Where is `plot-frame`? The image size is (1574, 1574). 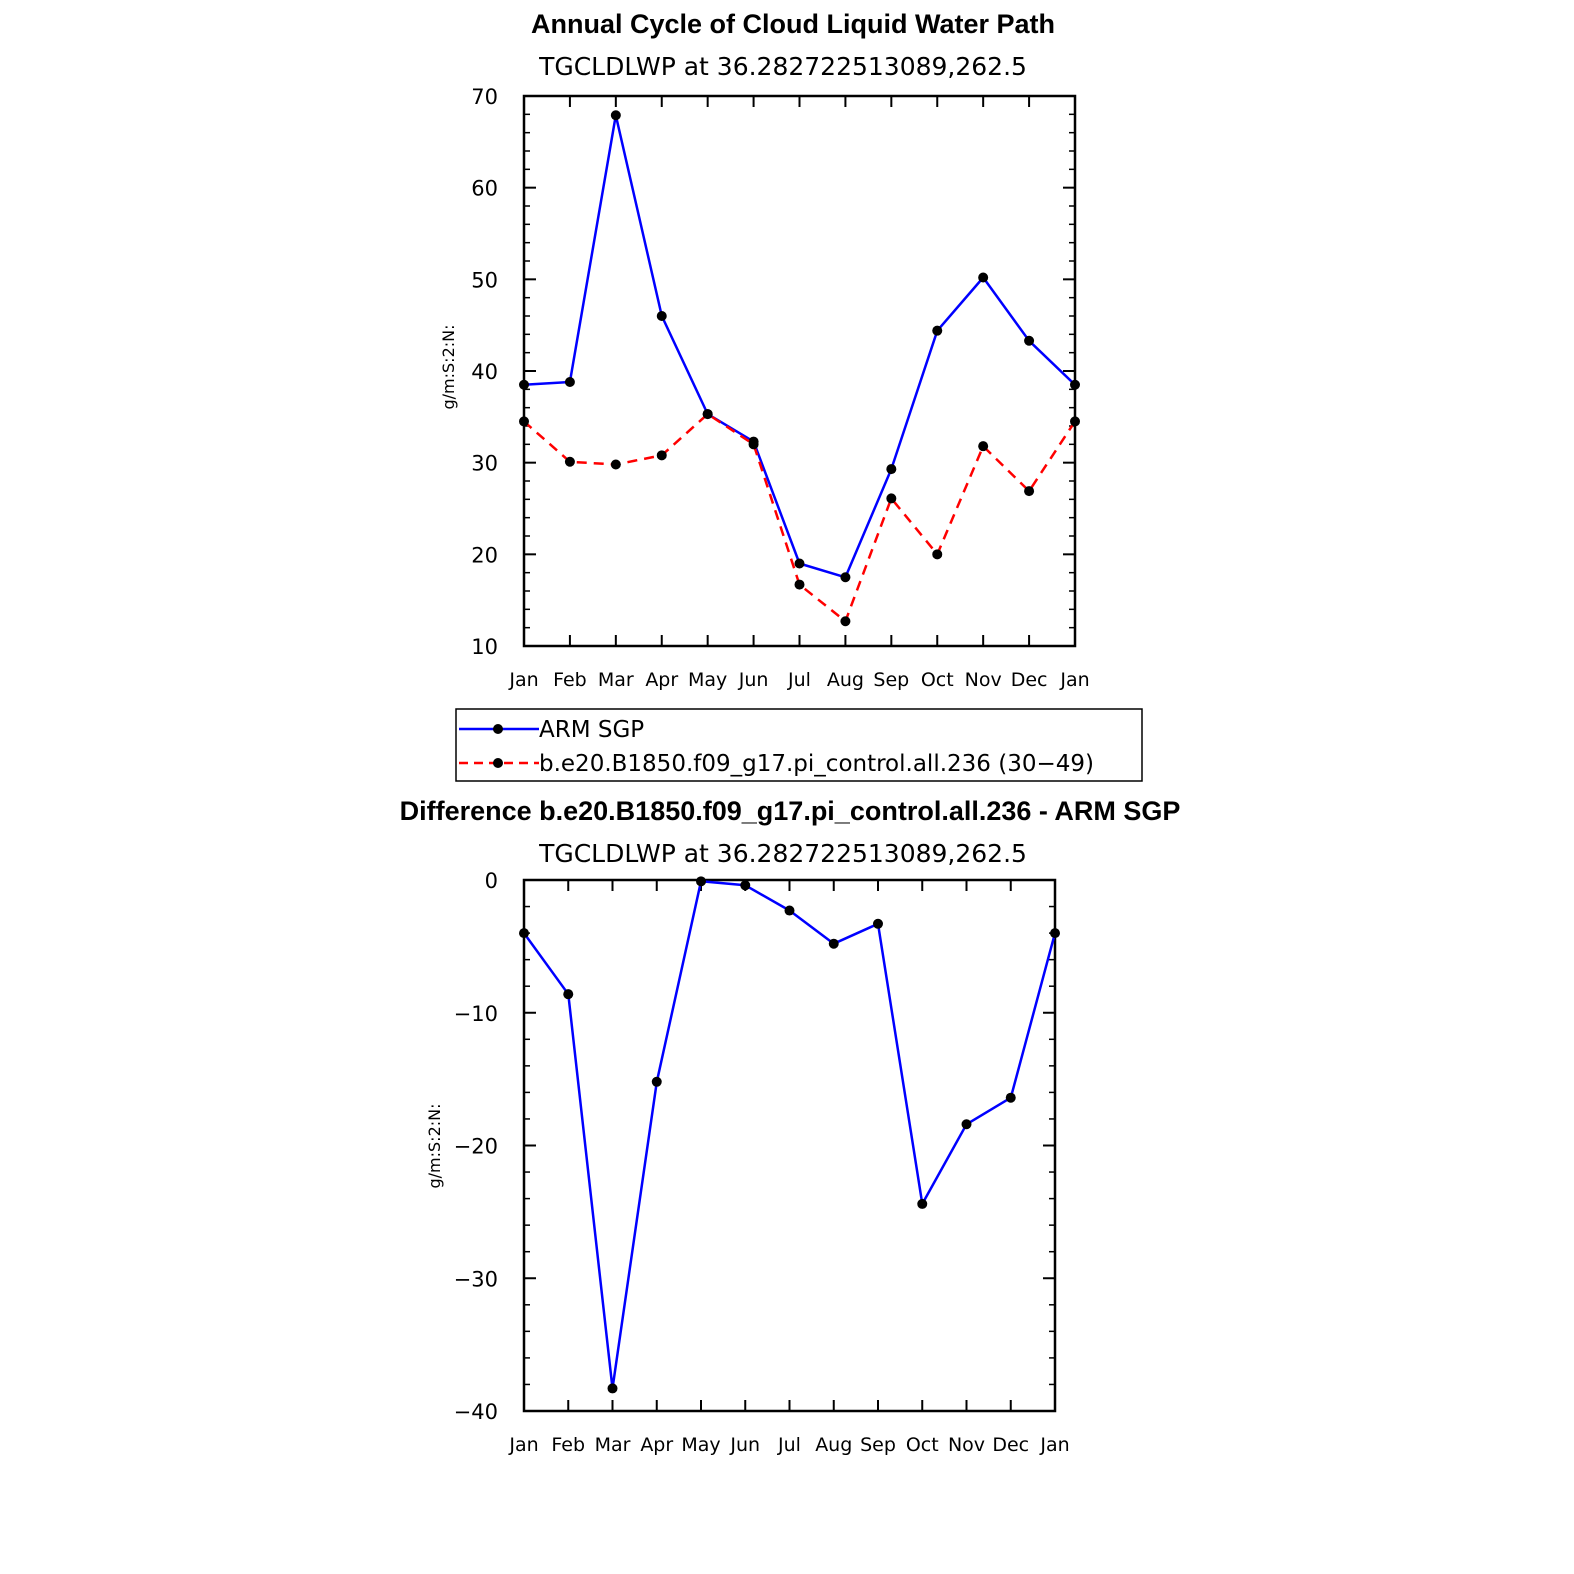 plot-frame is located at coordinates (789, 1145).